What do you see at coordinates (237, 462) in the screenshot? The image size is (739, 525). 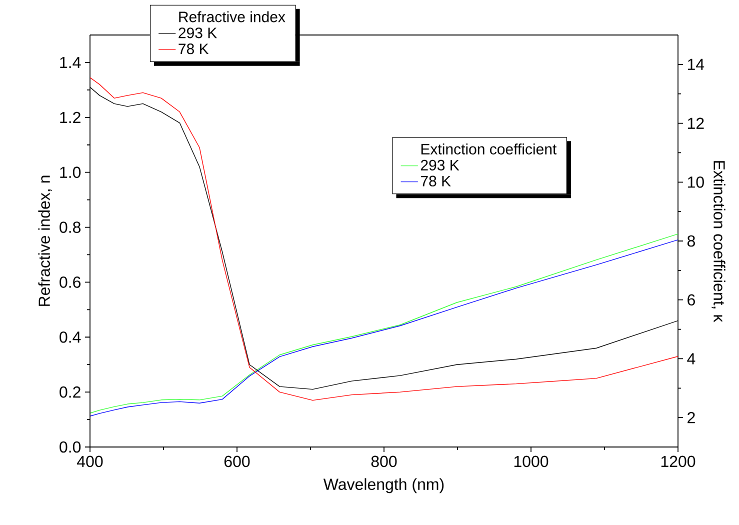 I see `x-tick-label: 600` at bounding box center [237, 462].